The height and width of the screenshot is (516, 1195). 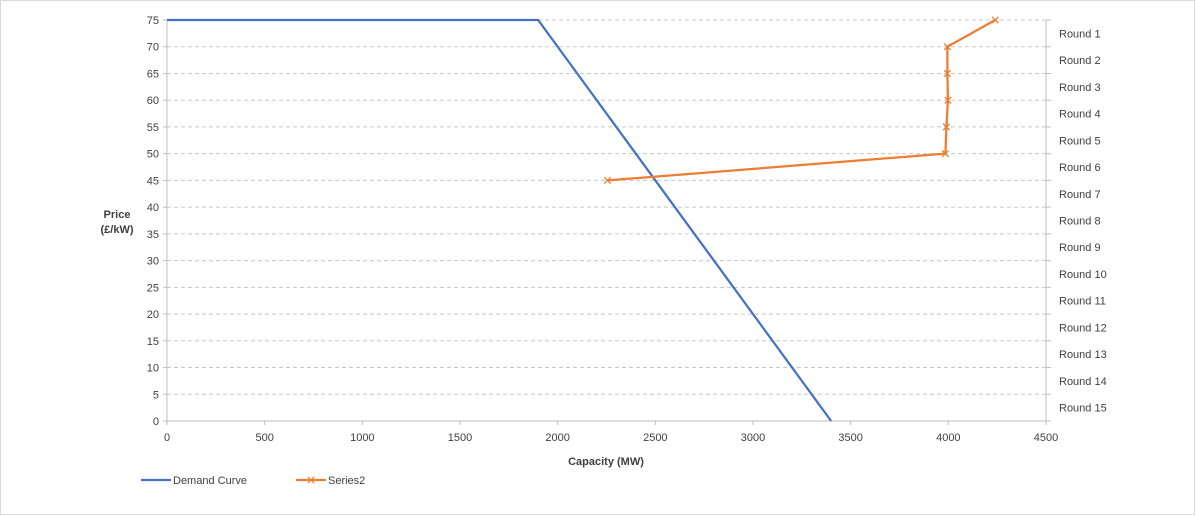 I want to click on legend-marker, so click(x=311, y=480).